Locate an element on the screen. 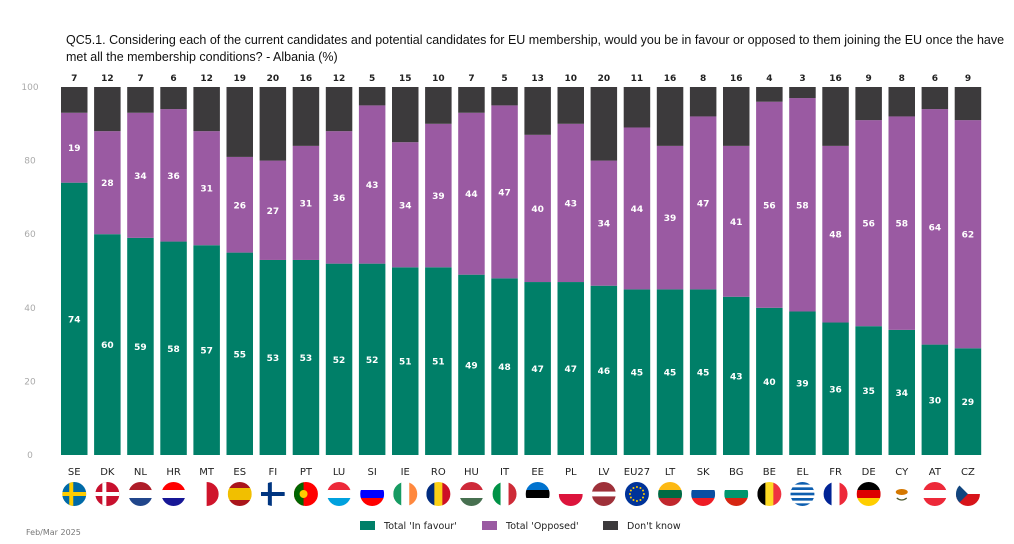 The image size is (1014, 544). lithuania-flag-icon is located at coordinates (670, 494).